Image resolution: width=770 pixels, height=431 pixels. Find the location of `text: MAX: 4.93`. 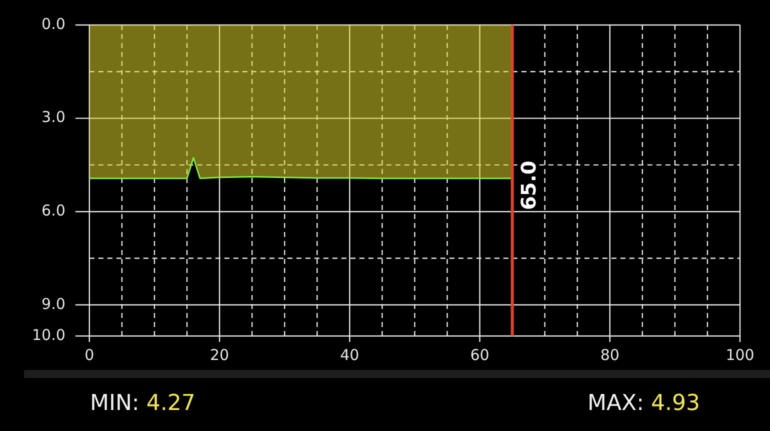

text: MAX: 4.93 is located at coordinates (644, 403).